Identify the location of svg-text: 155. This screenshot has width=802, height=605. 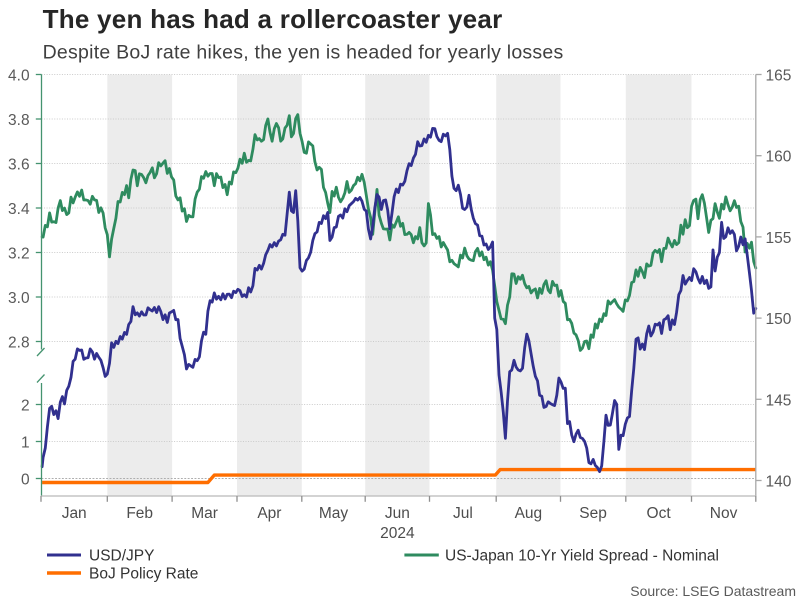
(779, 238).